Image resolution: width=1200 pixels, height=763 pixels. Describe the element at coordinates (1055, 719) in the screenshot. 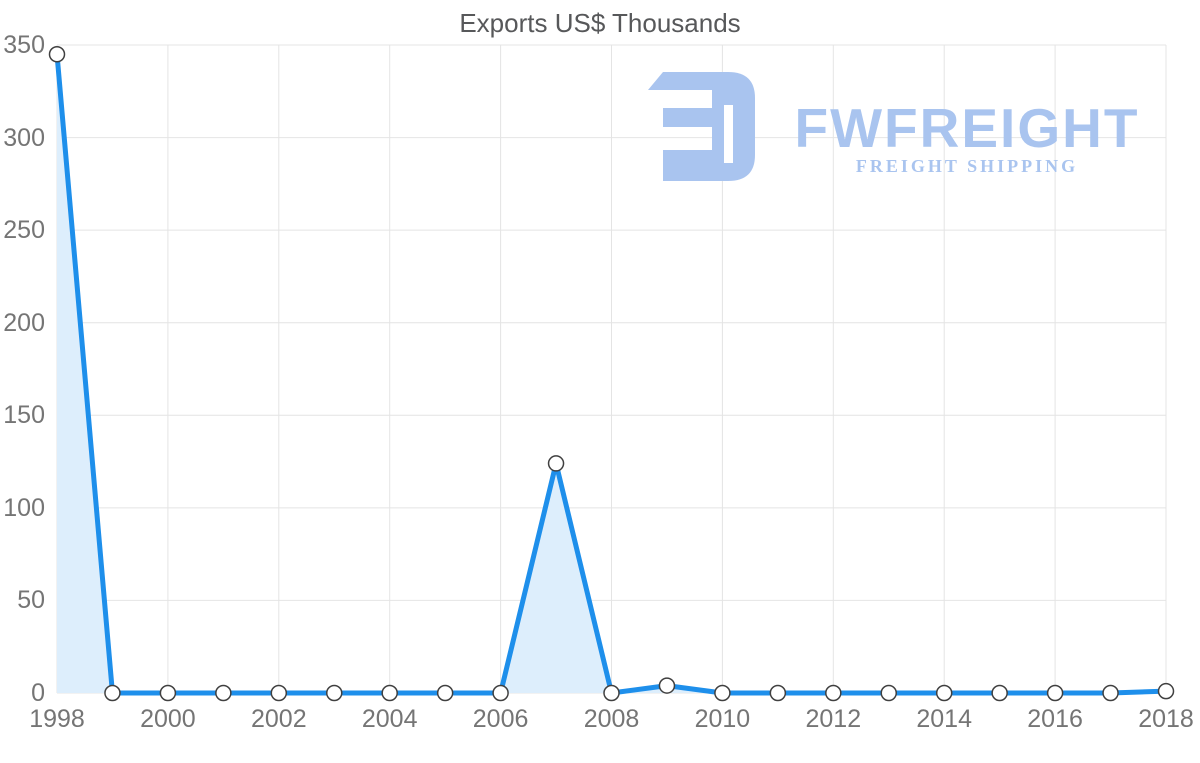

I see `x-tick-label: 2016` at that location.